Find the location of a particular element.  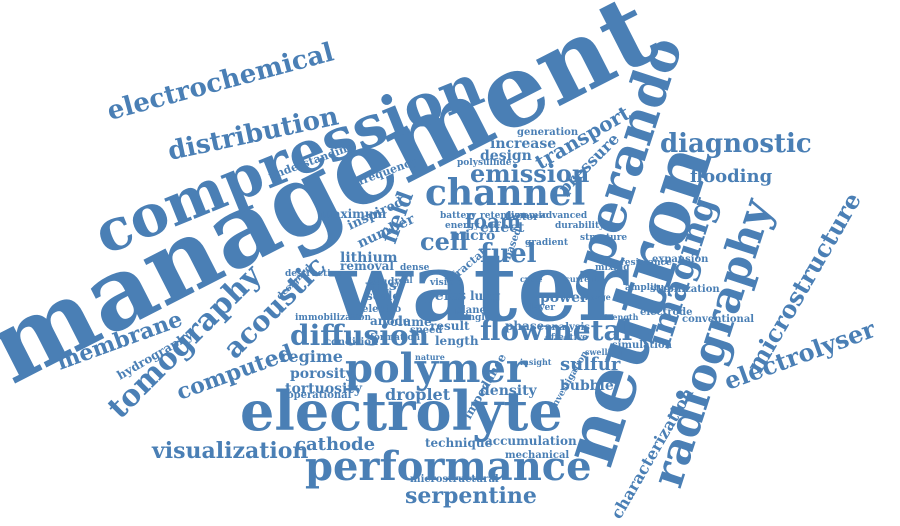

cloud-word-advanced: advanced is located at coordinates (564, 216).